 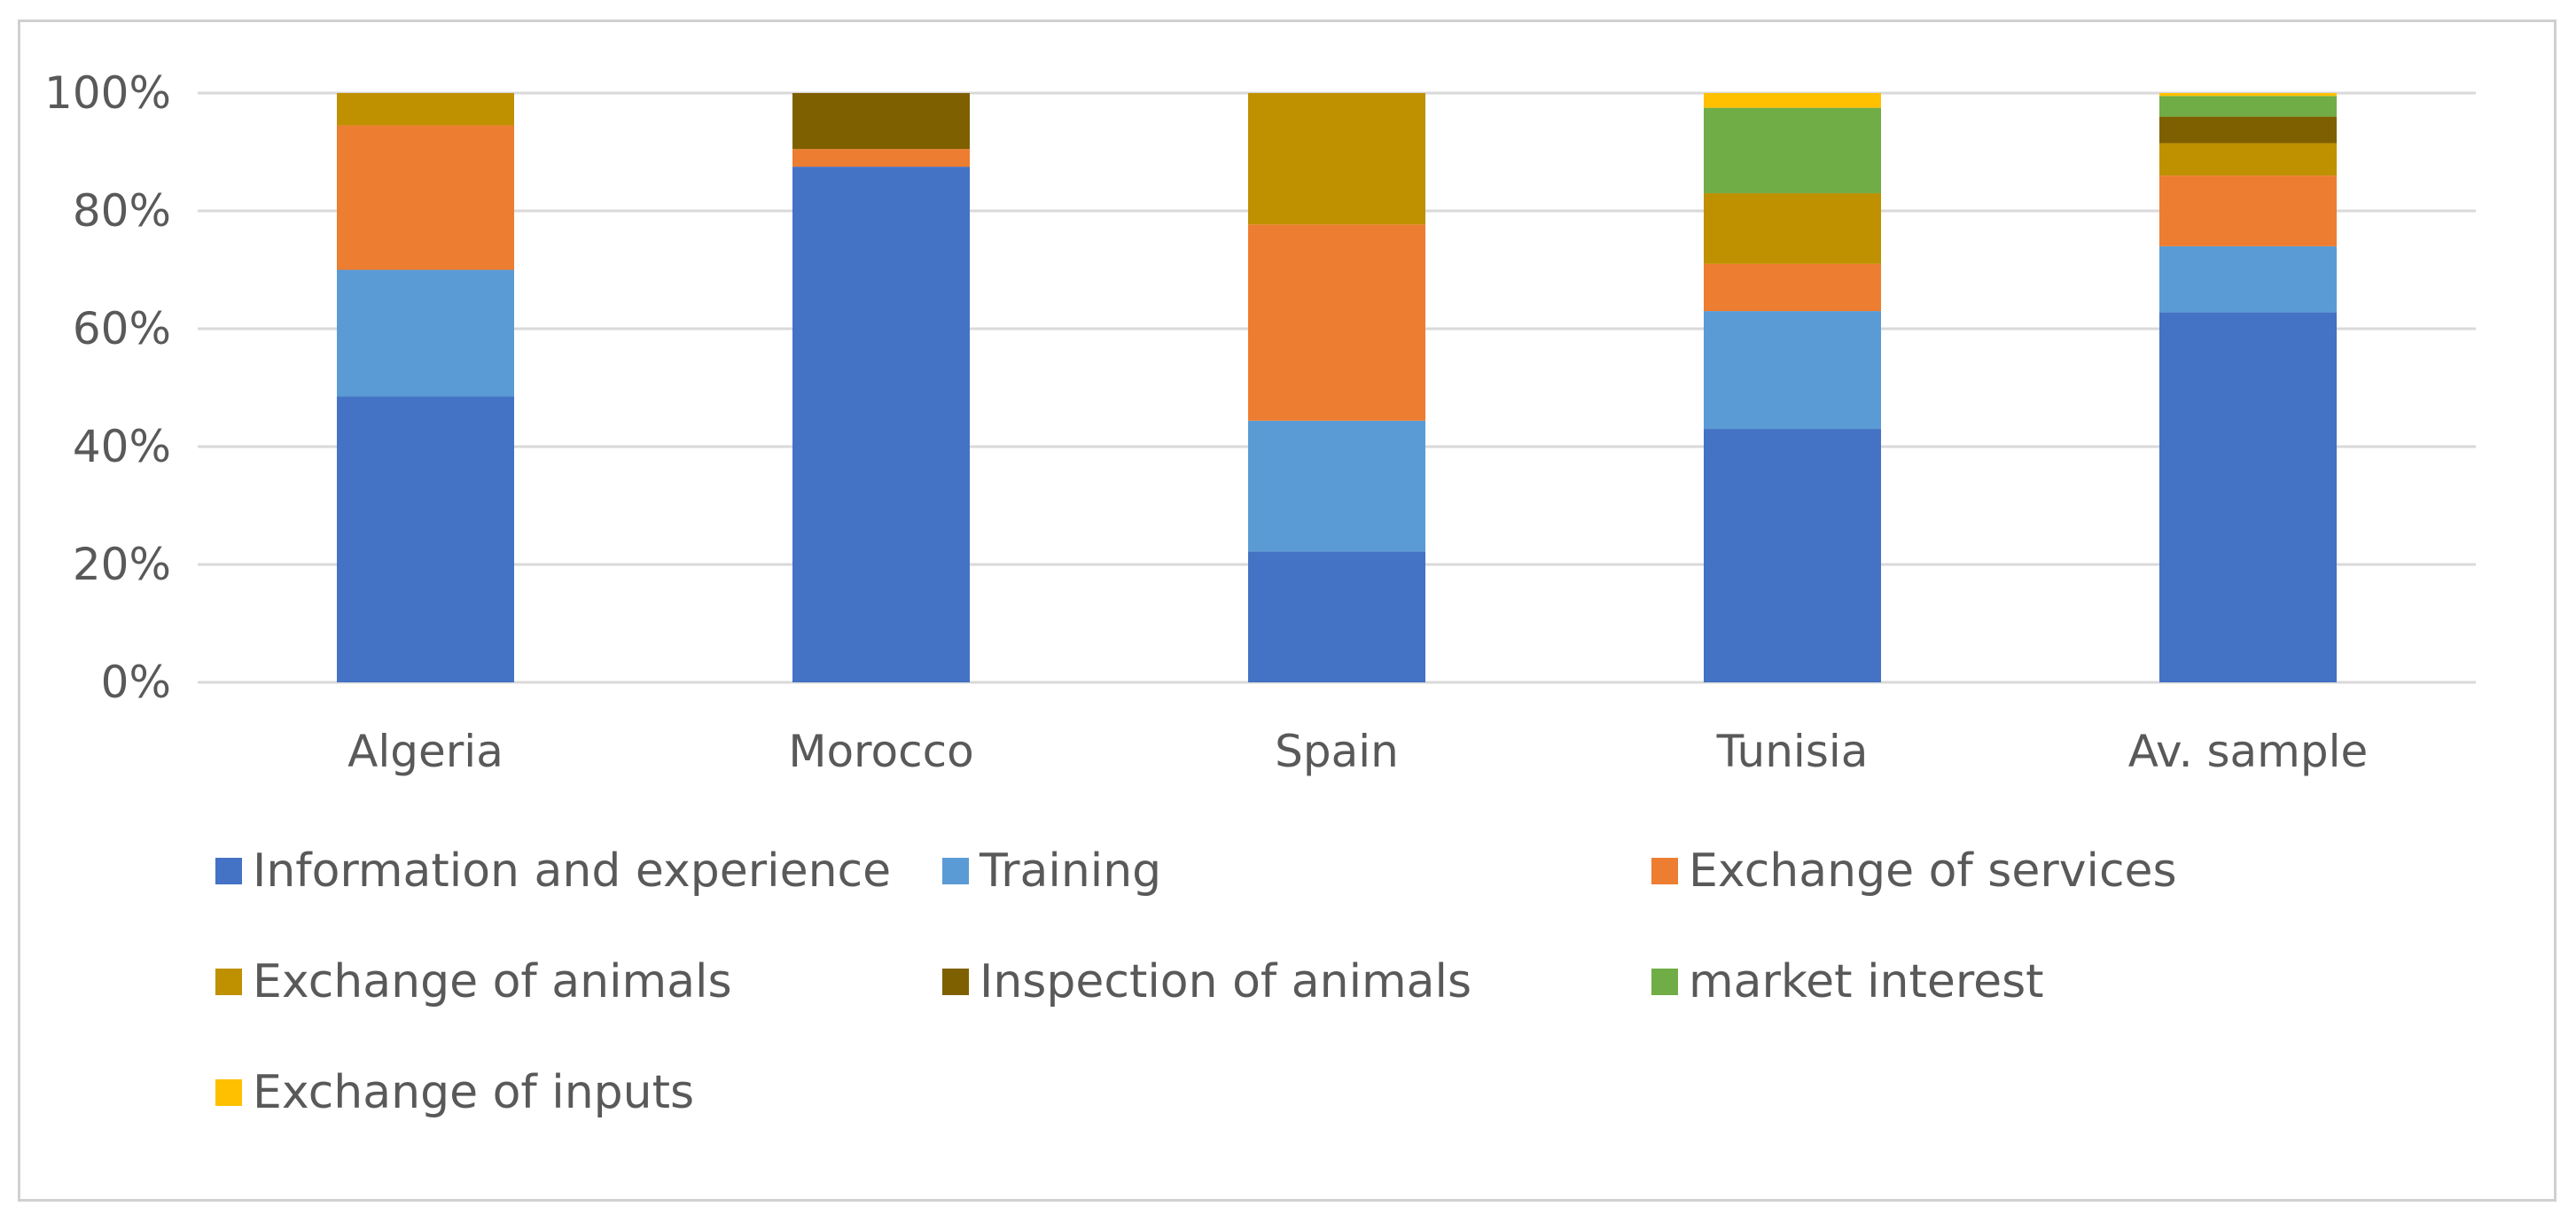 What do you see at coordinates (1337, 751) in the screenshot?
I see `x-category-label: Spain` at bounding box center [1337, 751].